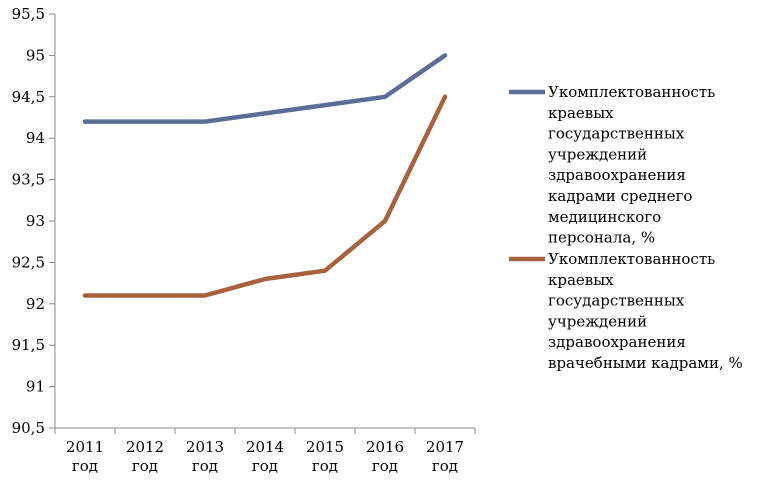  What do you see at coordinates (145, 447) in the screenshot?
I see `x-tick-label: 2012` at bounding box center [145, 447].